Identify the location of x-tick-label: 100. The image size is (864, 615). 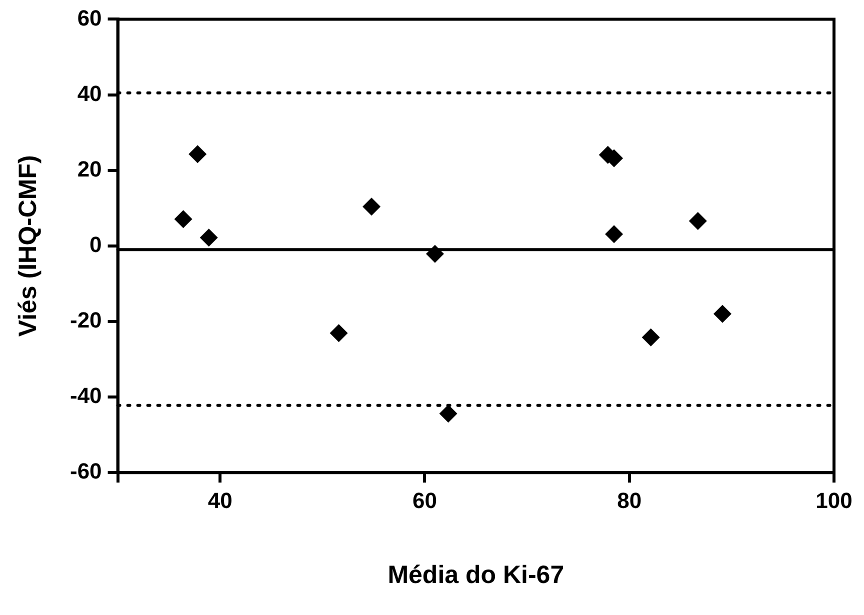
(834, 500).